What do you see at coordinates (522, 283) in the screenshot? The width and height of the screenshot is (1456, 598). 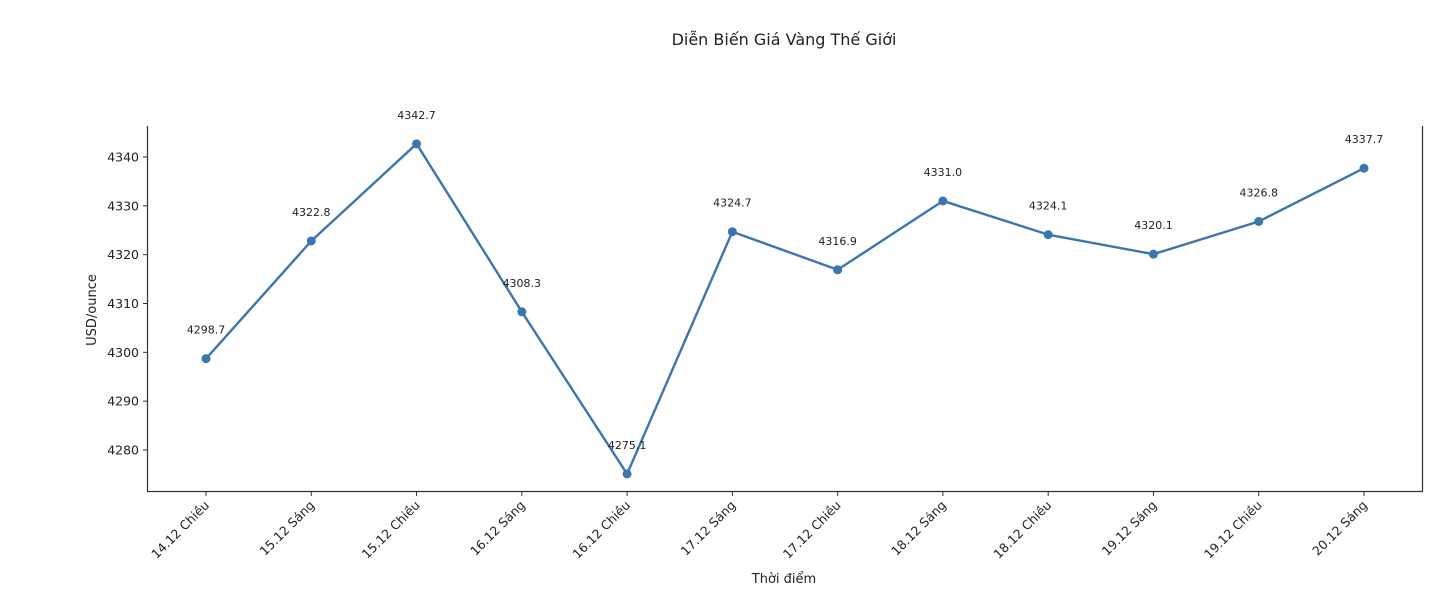 I see `data-point-label: 4308.3` at bounding box center [522, 283].